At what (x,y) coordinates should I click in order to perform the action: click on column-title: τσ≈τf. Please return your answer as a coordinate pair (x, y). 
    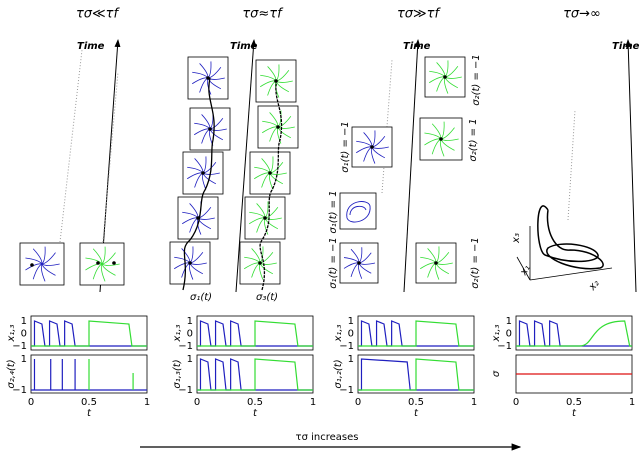
    Looking at the image, I should click on (263, 14).